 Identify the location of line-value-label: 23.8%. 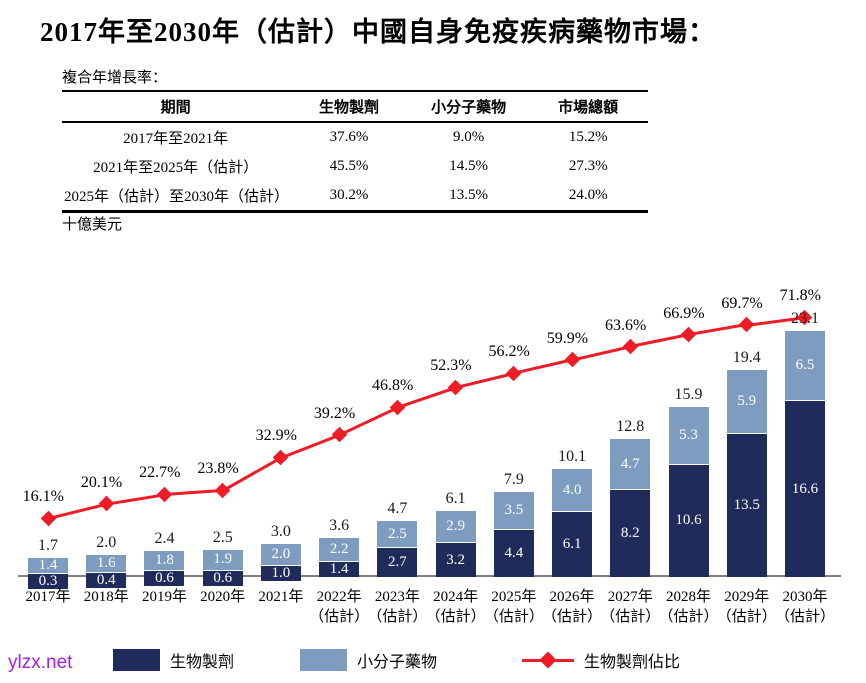
(218, 469).